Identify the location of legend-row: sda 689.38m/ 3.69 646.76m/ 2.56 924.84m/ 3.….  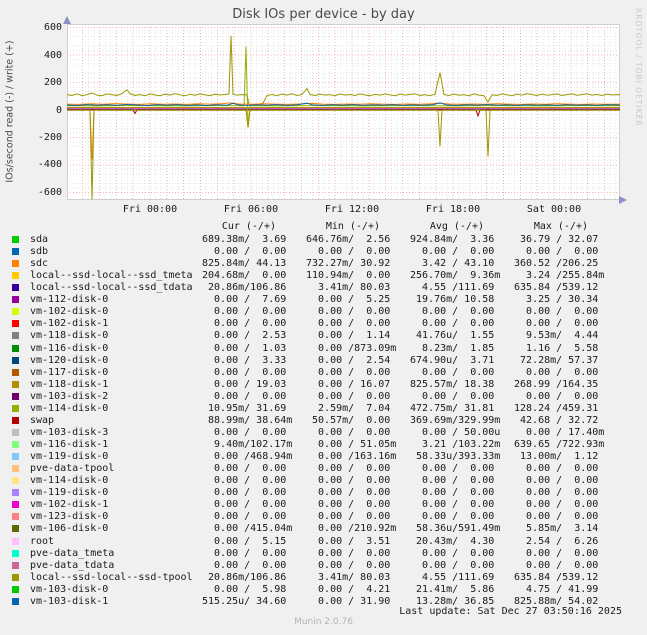
(323, 240).